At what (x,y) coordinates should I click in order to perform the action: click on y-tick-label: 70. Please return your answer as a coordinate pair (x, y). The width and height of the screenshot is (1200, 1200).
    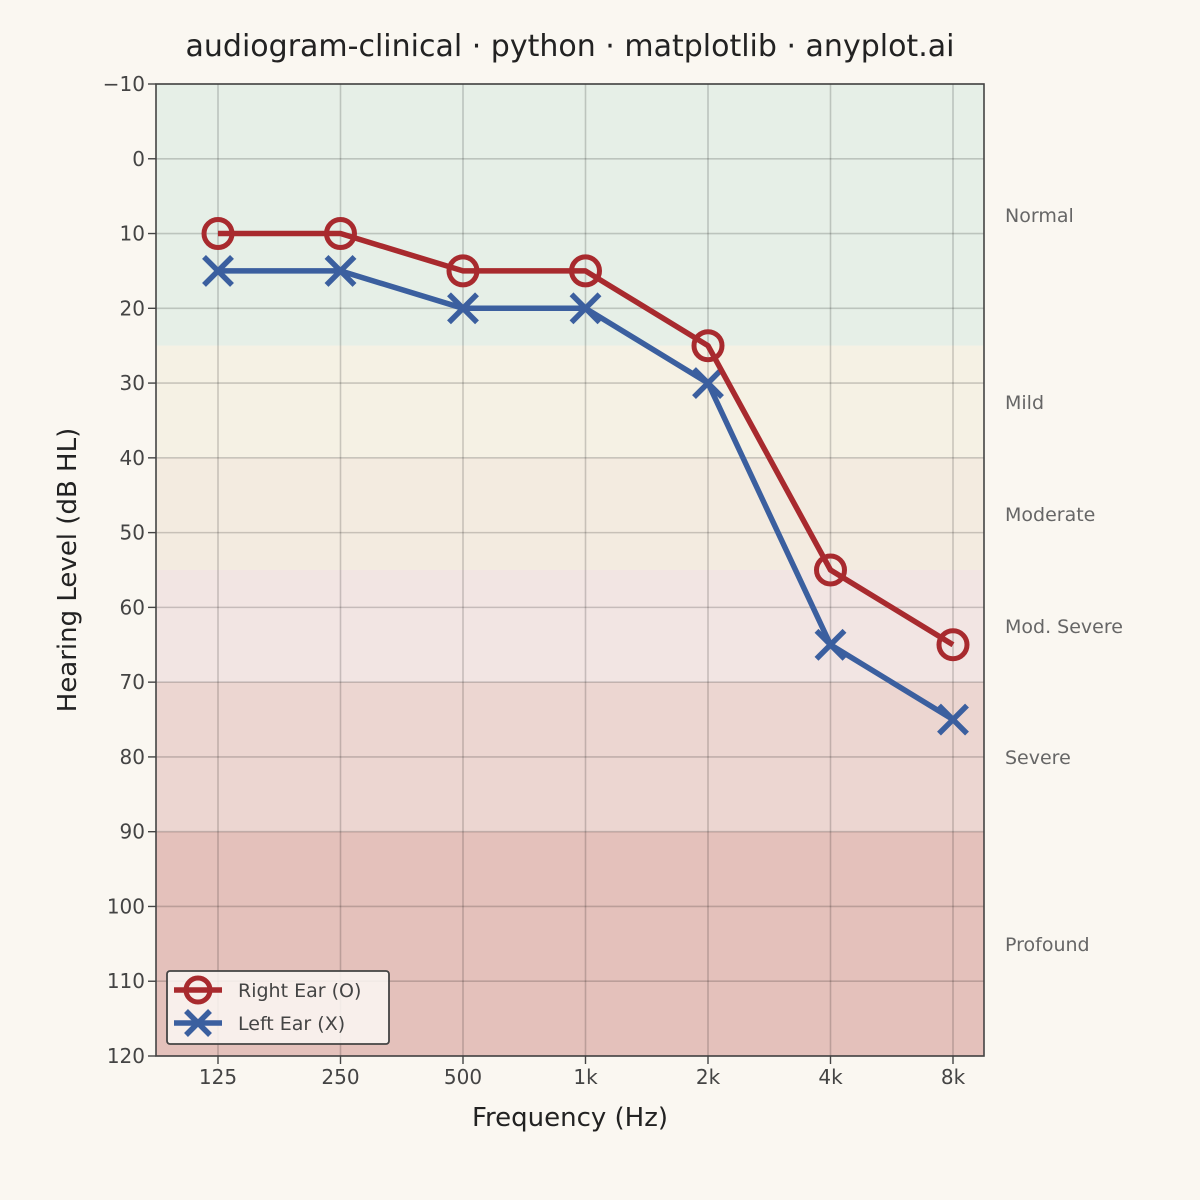
    Looking at the image, I should click on (132, 682).